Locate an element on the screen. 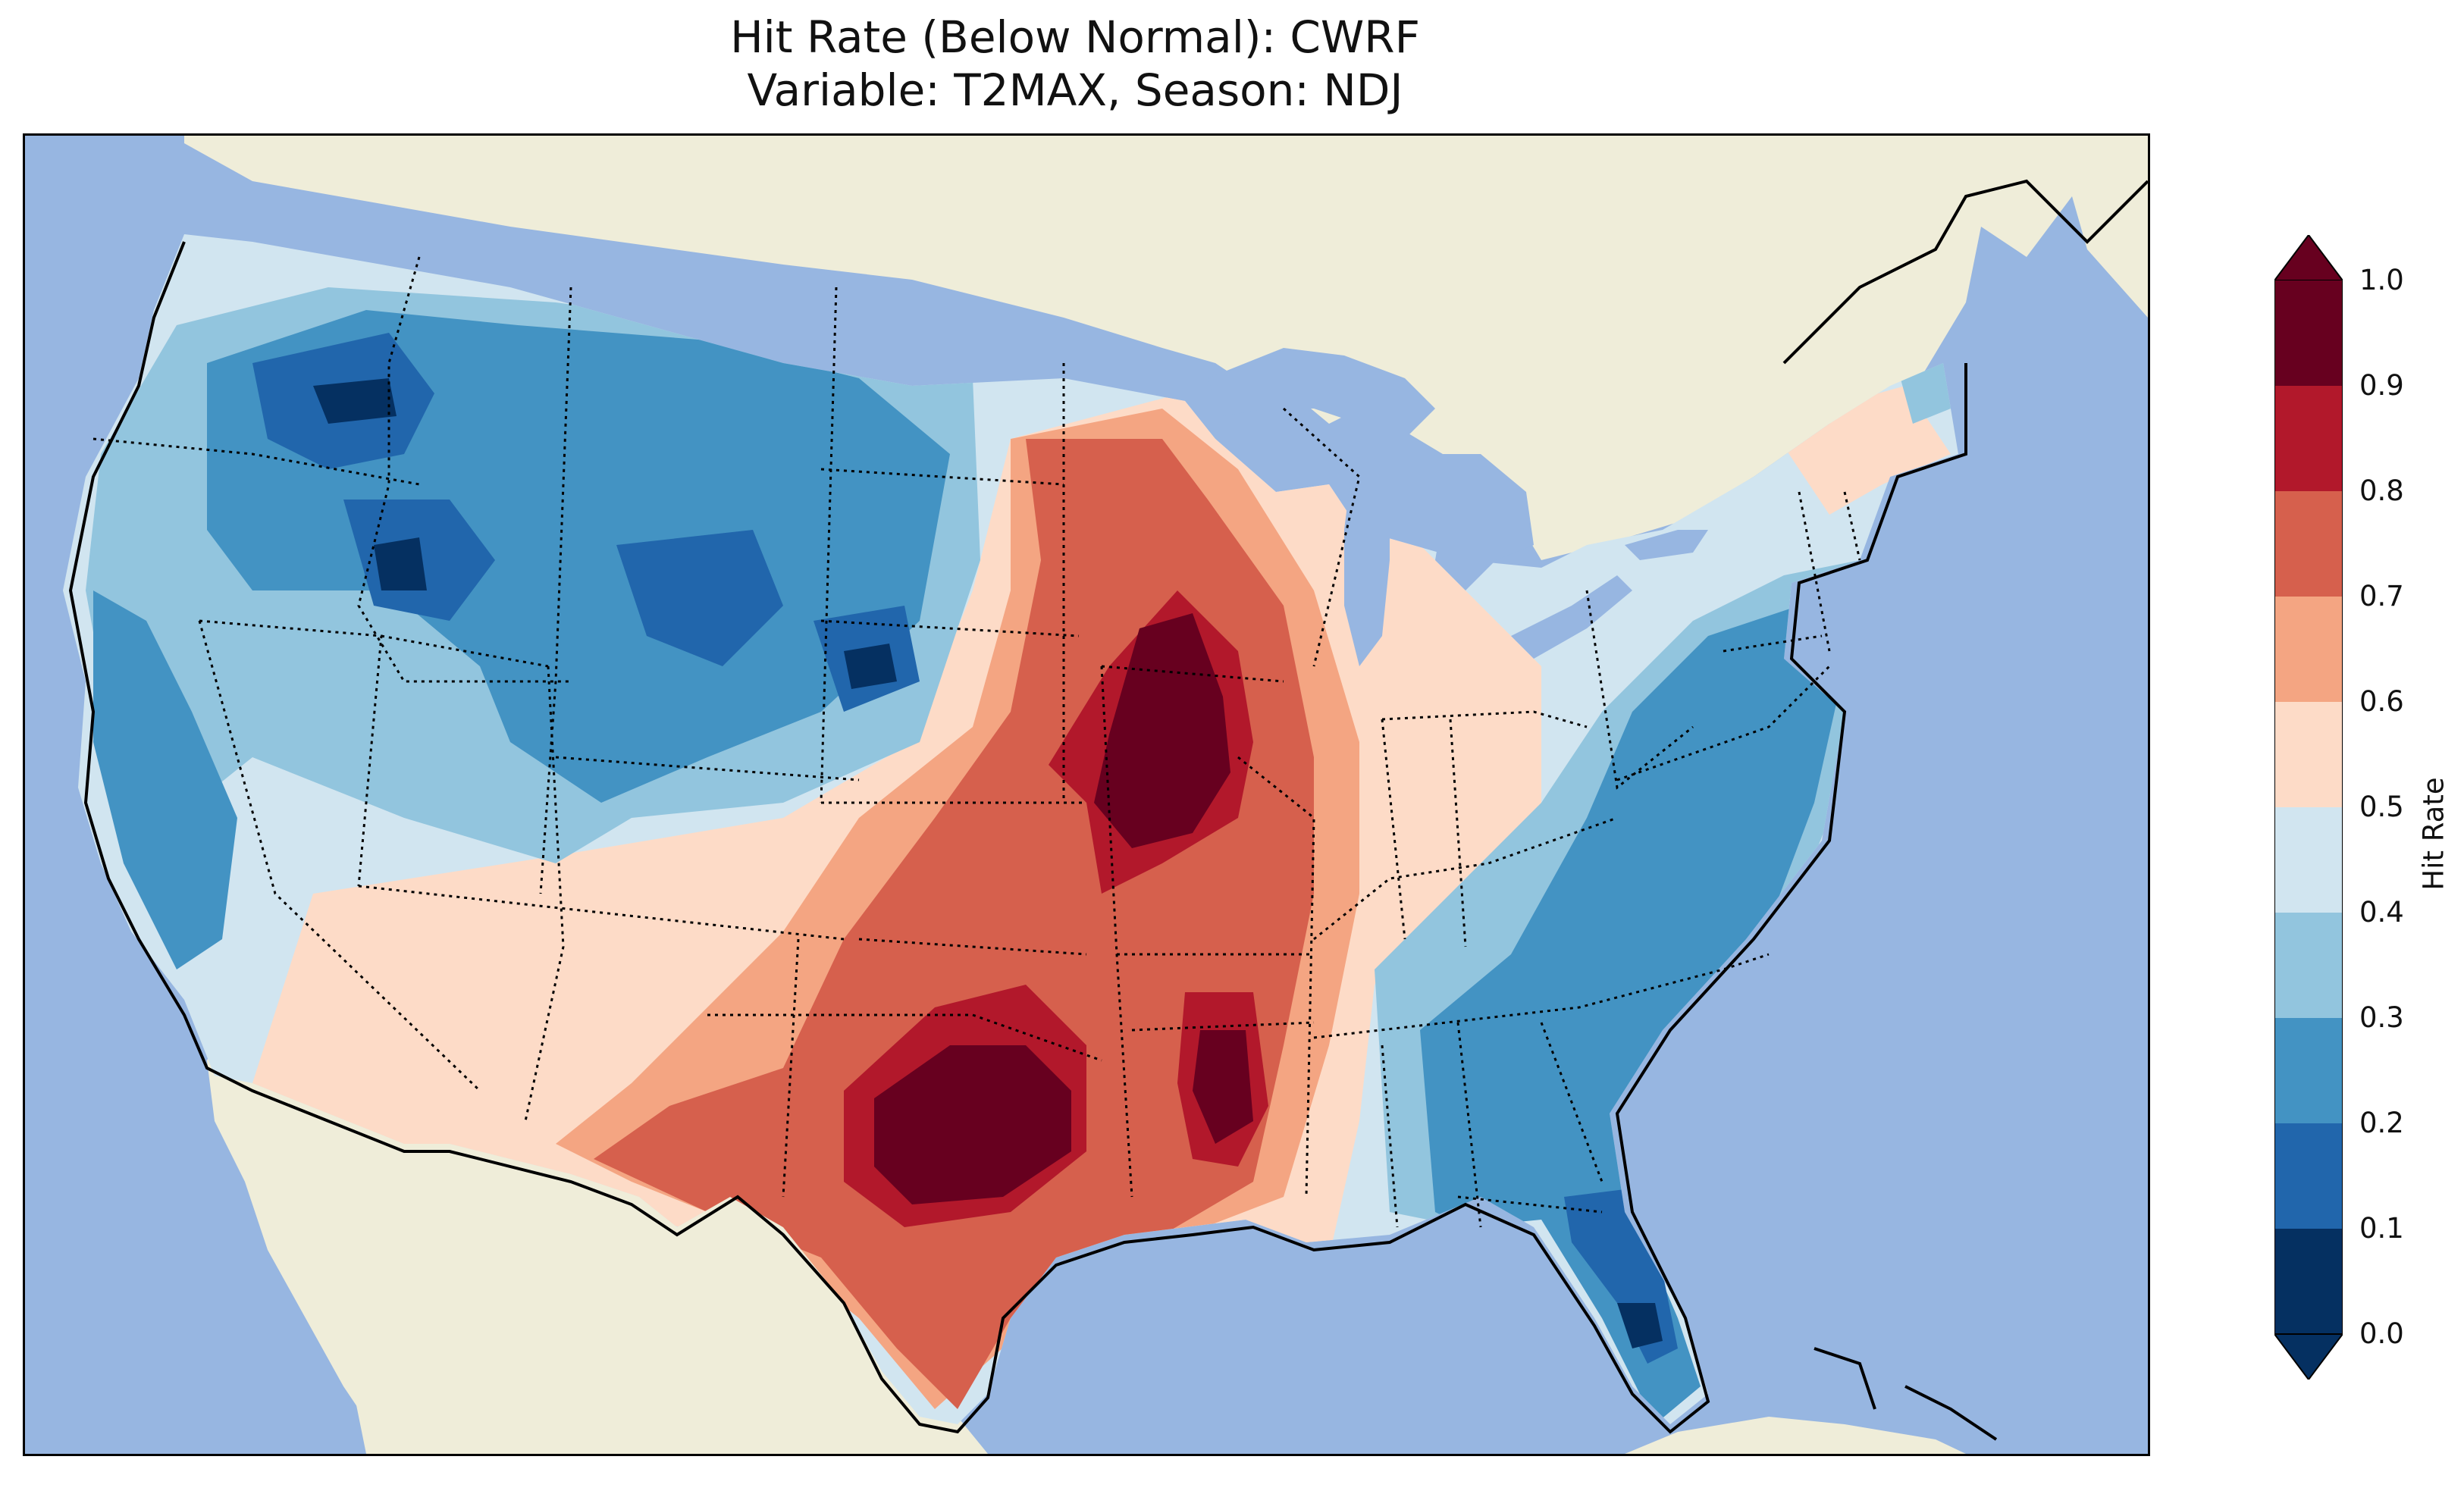 This screenshot has width=2464, height=1494. colorbar-tick: 0.4 is located at coordinates (2381, 912).